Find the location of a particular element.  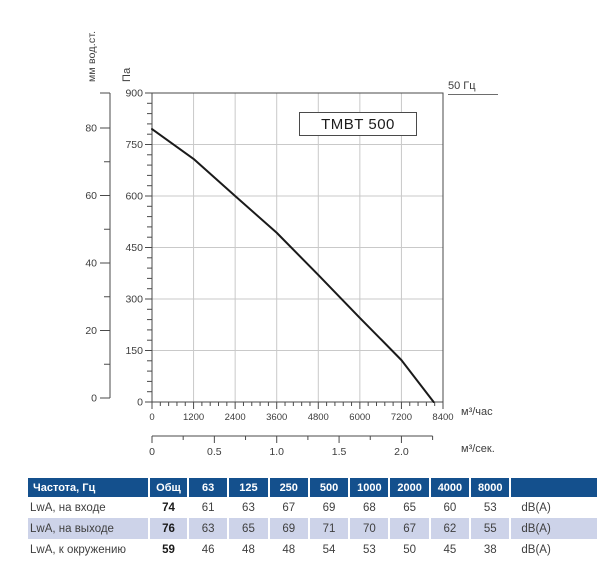

value-cell: 50 is located at coordinates (410, 549).